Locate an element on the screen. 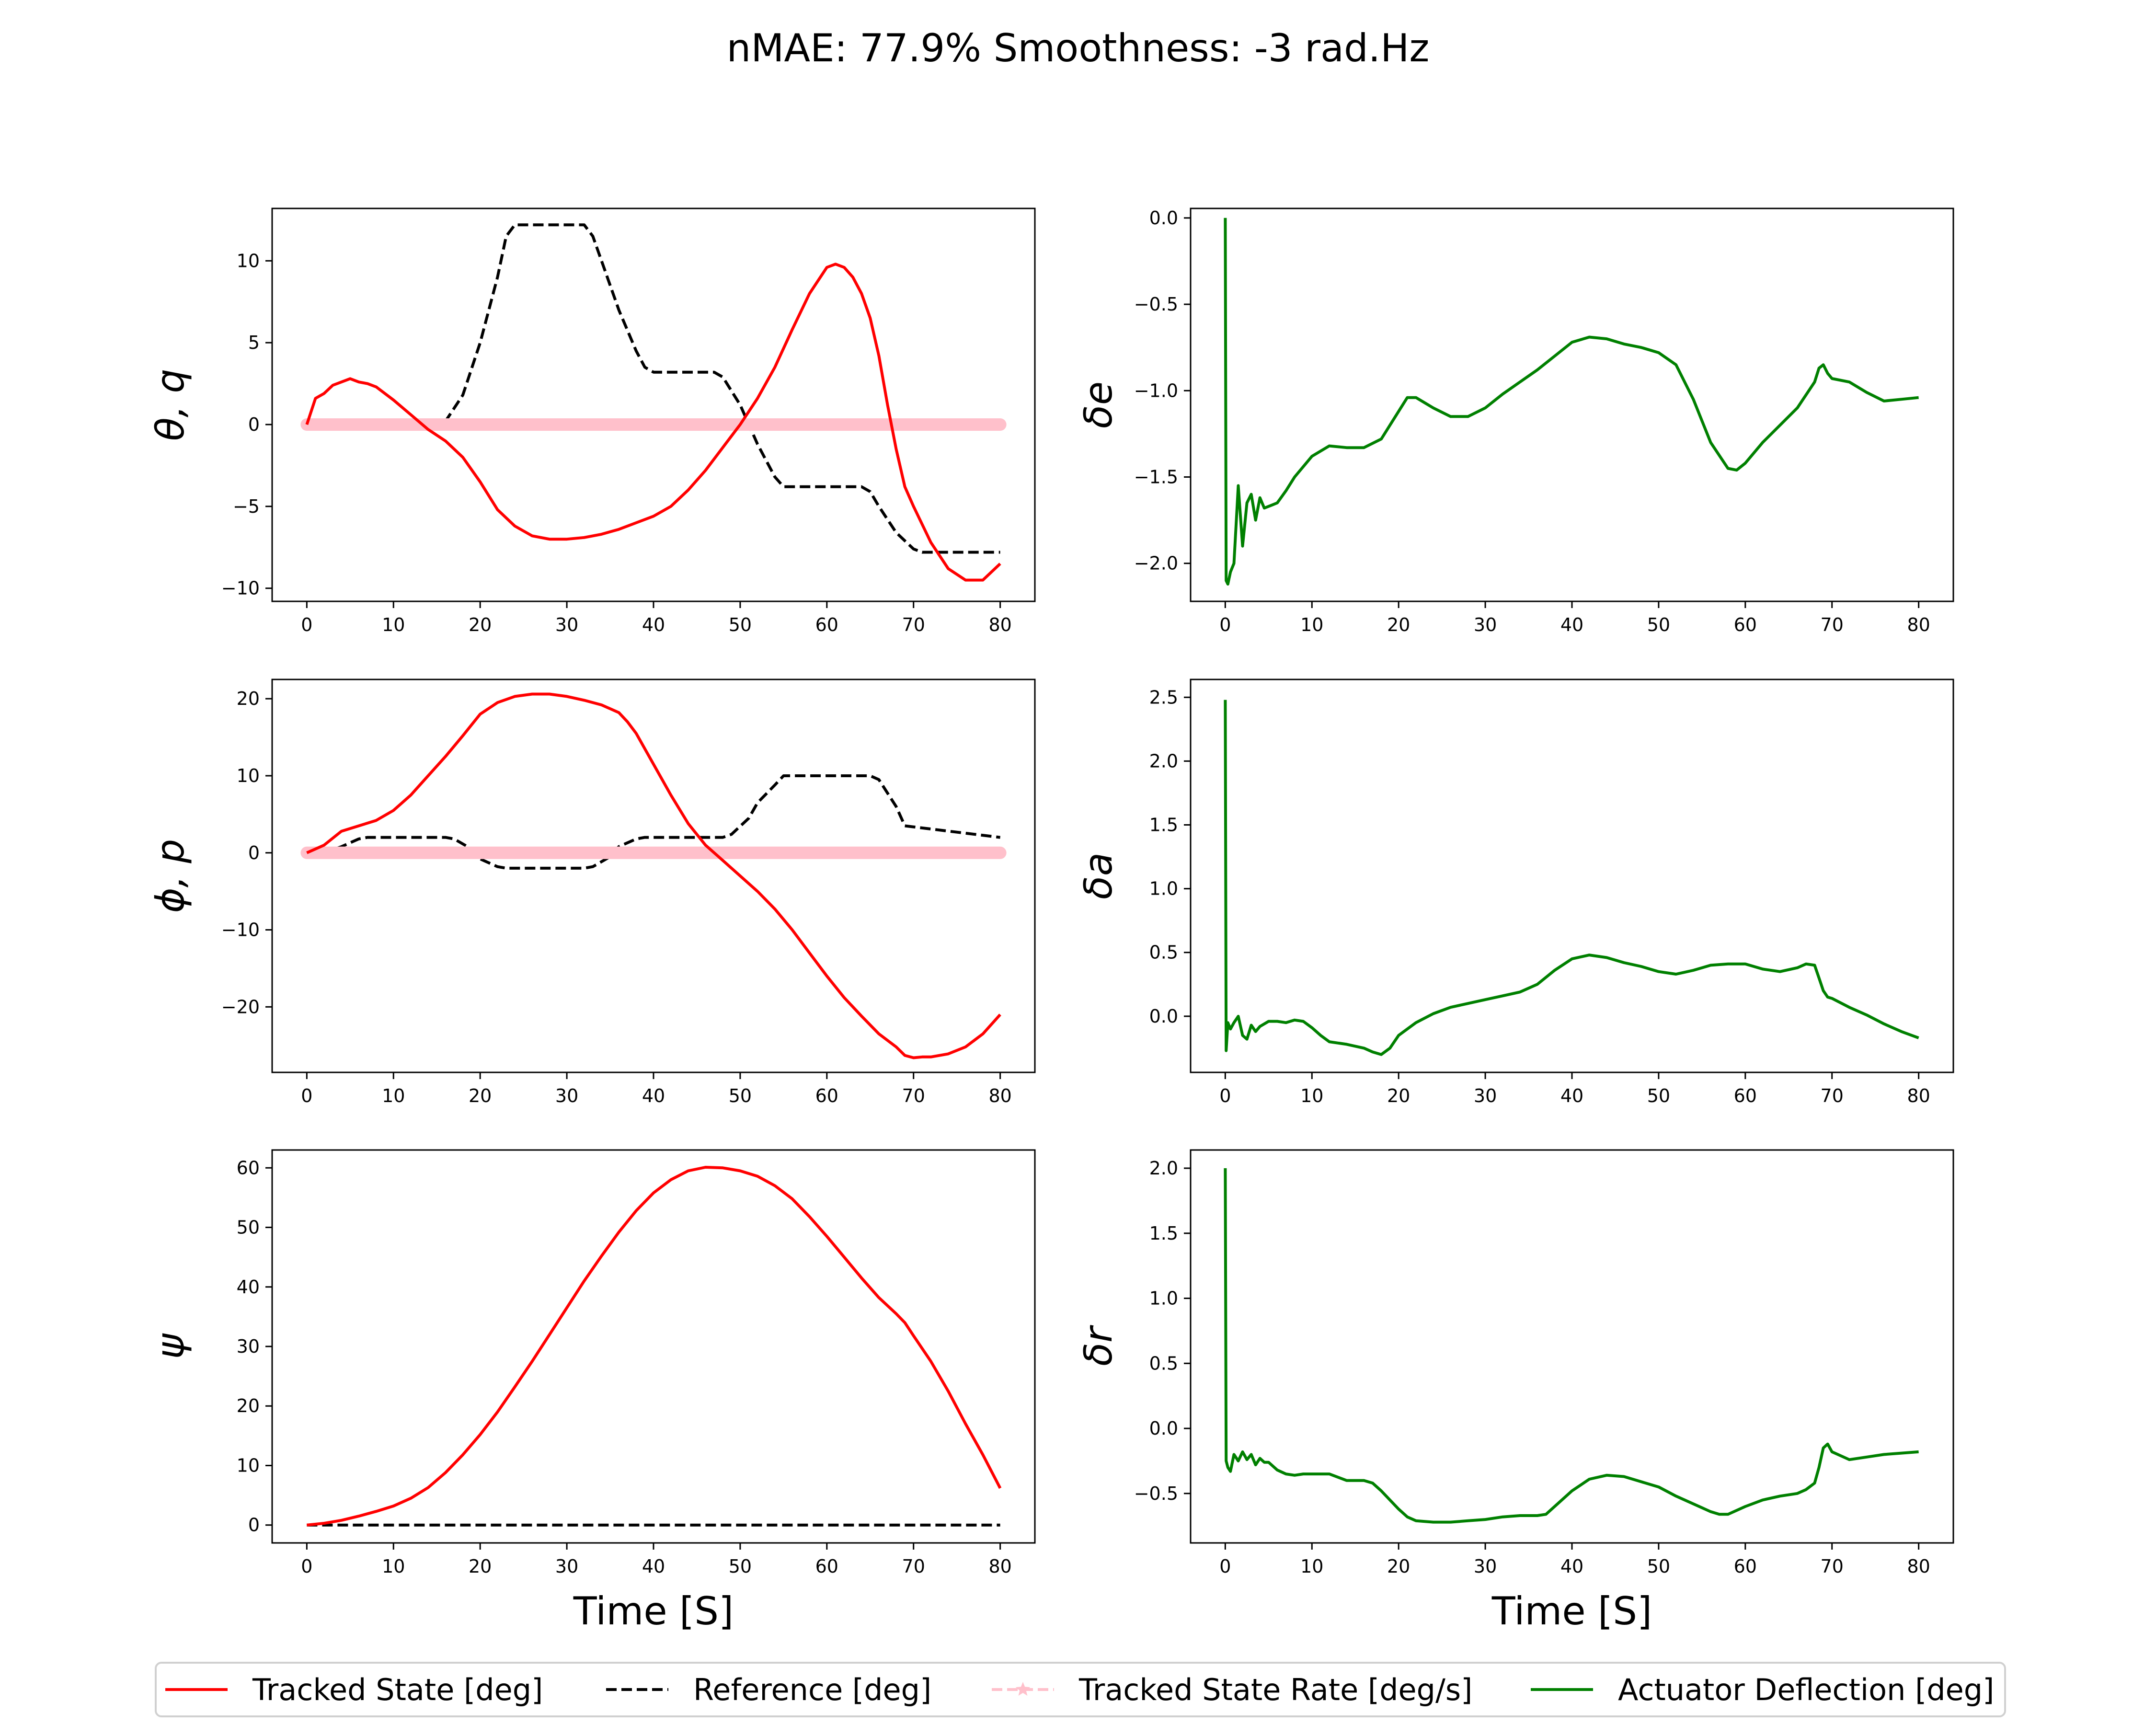 Image resolution: width=2156 pixels, height=1725 pixels. legend-label: Actuator Deflection [deg] is located at coordinates (1806, 1690).